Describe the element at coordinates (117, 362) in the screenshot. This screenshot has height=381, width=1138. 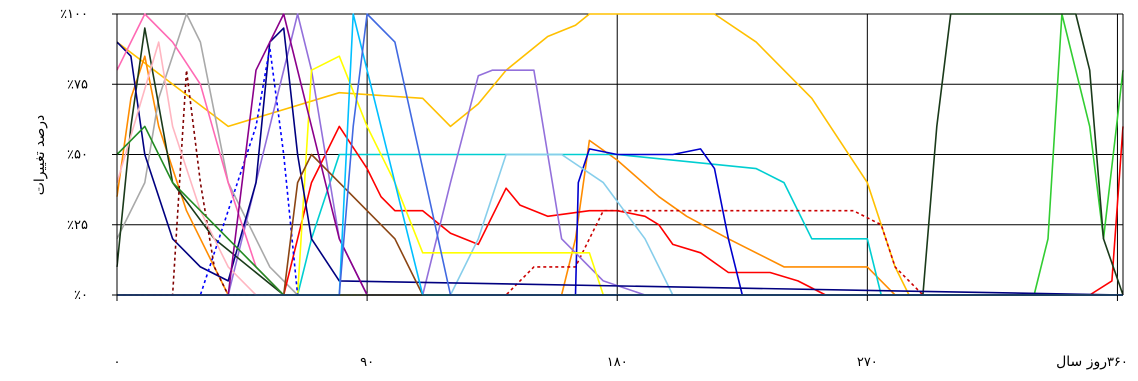
I see `x-tick-label: ۰` at that location.